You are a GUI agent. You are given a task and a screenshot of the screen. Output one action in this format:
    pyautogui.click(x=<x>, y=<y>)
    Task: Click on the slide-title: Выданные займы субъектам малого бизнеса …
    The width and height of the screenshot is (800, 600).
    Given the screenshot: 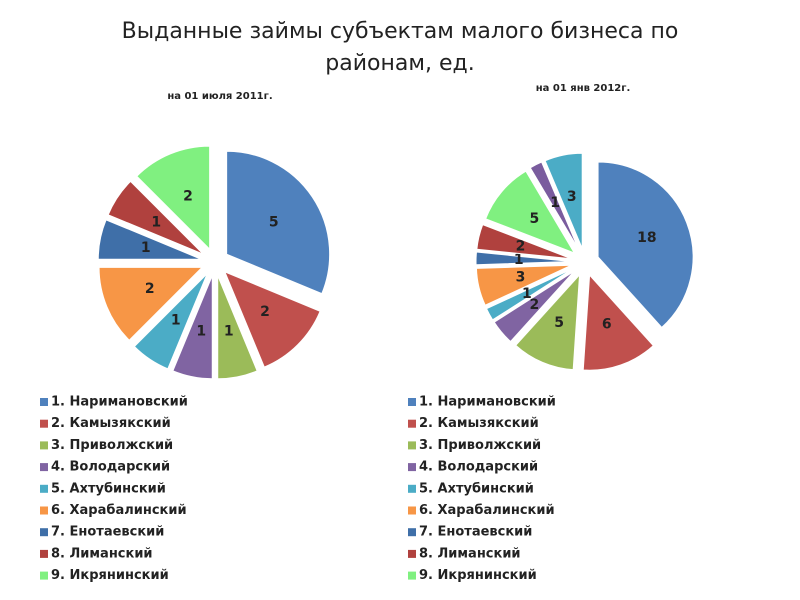 What is the action you would take?
    pyautogui.click(x=400, y=47)
    